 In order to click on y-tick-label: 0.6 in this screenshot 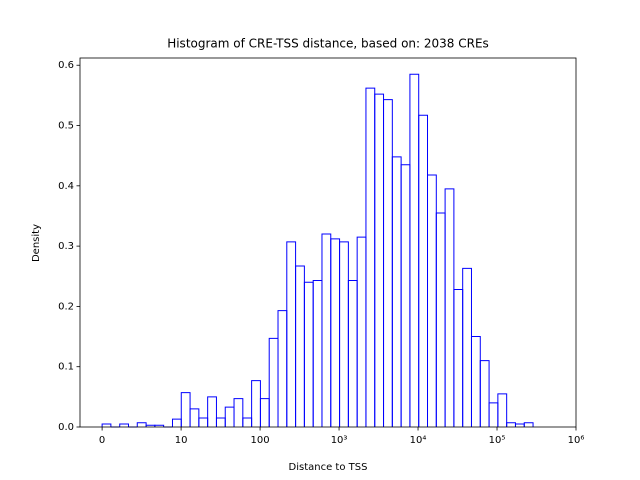, I will do `click(66, 65)`.